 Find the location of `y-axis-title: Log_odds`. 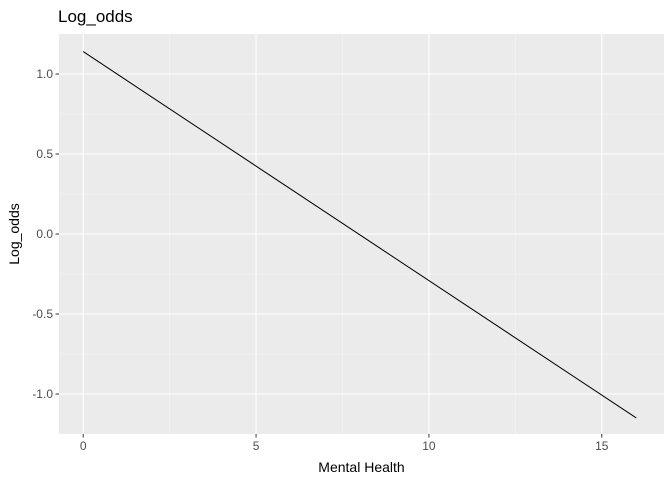

y-axis-title: Log_odds is located at coordinates (14, 234).